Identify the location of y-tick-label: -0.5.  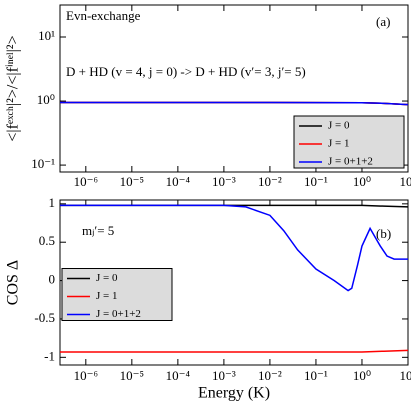
(44, 317).